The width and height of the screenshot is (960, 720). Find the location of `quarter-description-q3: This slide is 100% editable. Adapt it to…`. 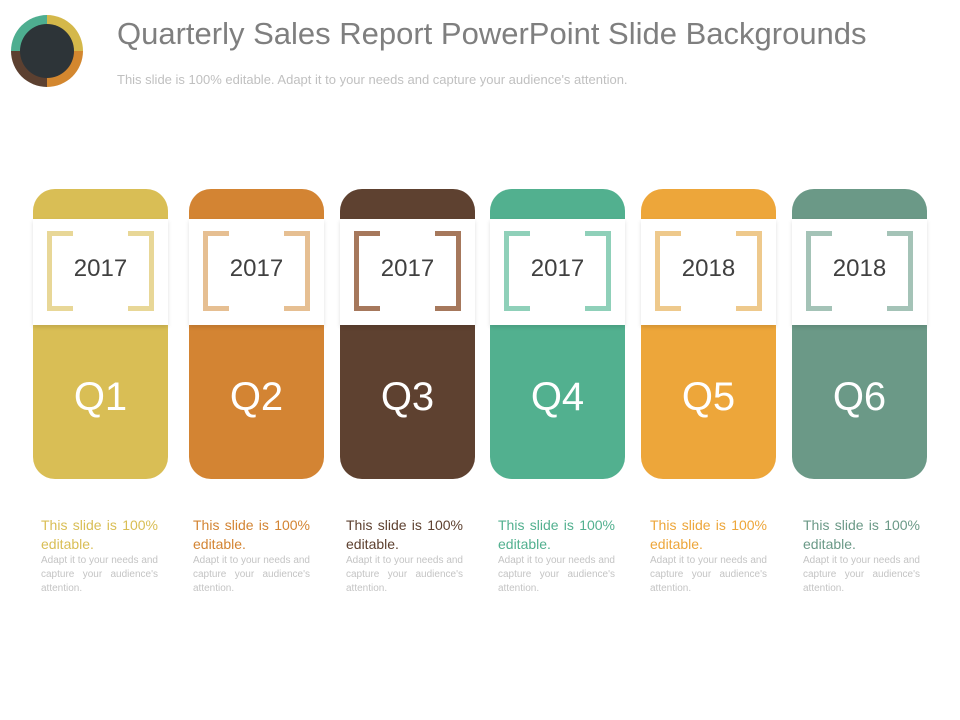

quarter-description-q3: This slide is 100% editable. Adapt it to… is located at coordinates (404, 556).